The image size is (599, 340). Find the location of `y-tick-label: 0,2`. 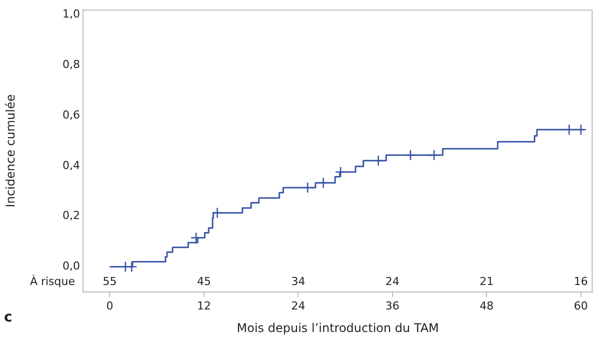

y-tick-label: 0,2 is located at coordinates (71, 215).